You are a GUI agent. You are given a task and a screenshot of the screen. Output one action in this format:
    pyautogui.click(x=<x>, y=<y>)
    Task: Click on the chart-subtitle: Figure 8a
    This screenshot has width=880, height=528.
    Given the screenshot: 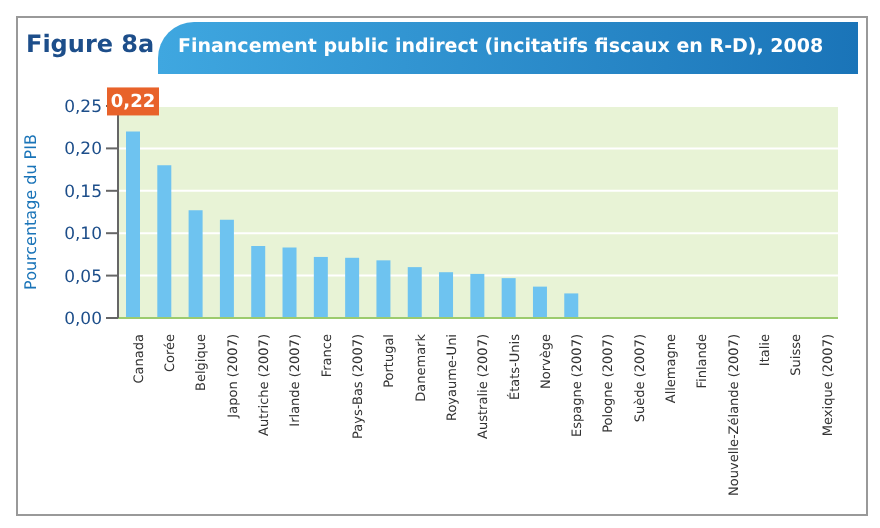 What is the action you would take?
    pyautogui.click(x=90, y=44)
    